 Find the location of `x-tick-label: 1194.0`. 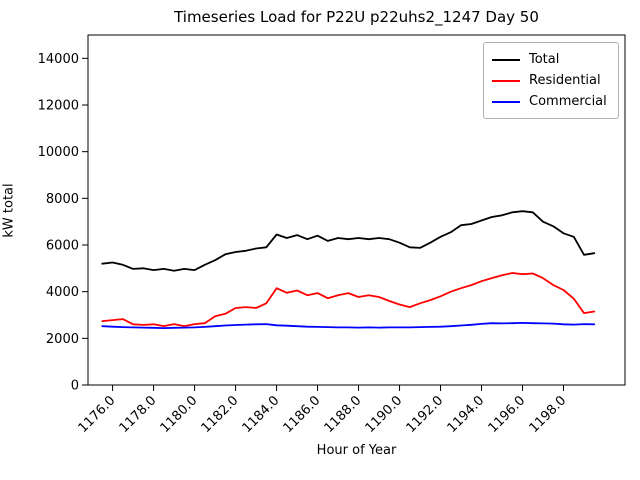

x-tick-label: 1194.0 is located at coordinates (466, 414).